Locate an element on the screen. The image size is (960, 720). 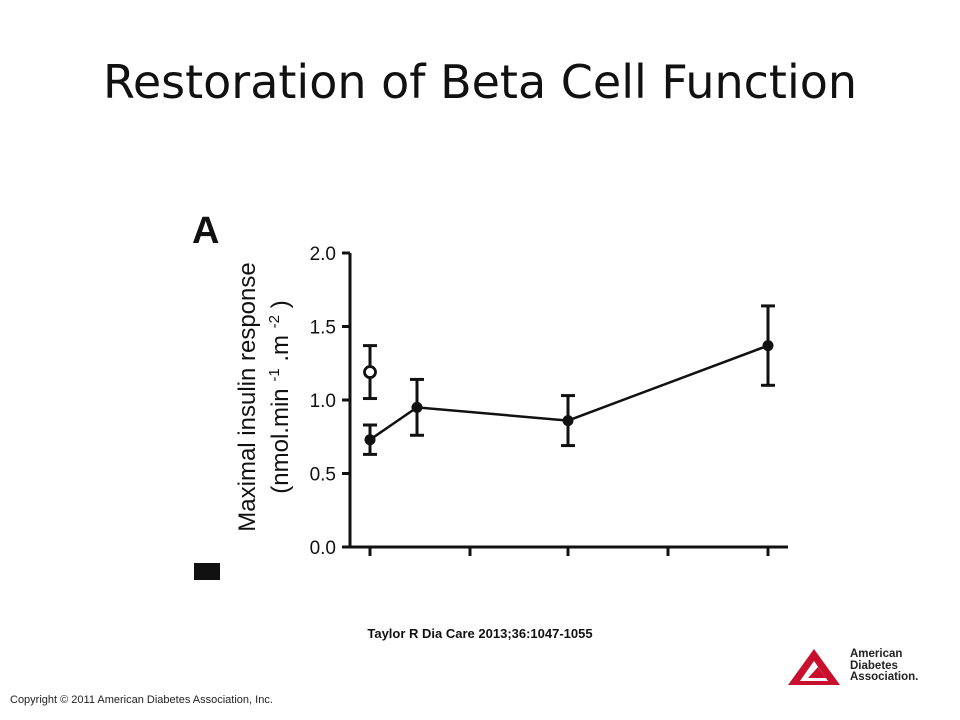
y-tick-label: 2.0 is located at coordinates (323, 254).